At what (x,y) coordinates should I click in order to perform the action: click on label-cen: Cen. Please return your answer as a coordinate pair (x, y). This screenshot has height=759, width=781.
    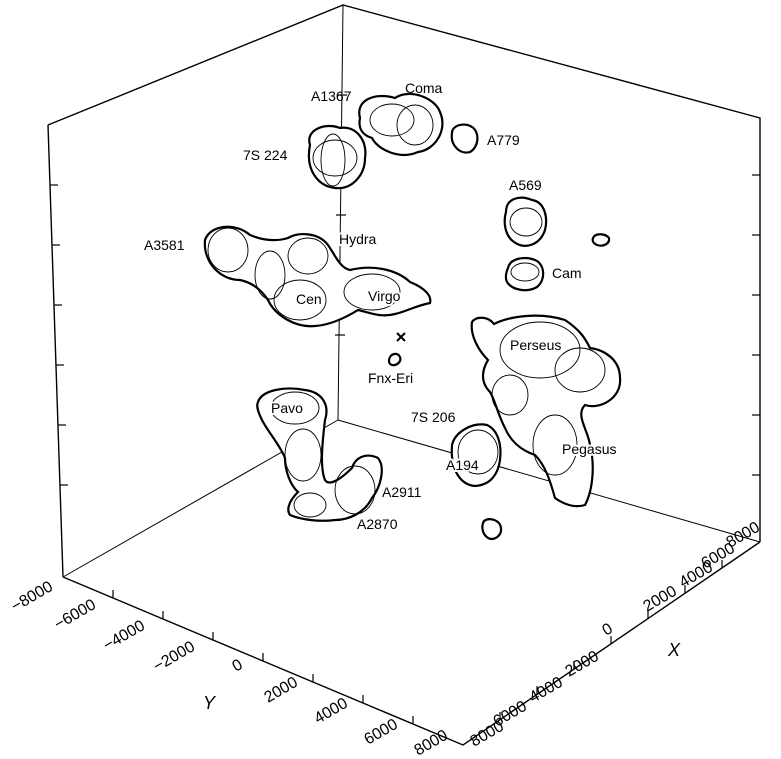
    Looking at the image, I should click on (309, 299).